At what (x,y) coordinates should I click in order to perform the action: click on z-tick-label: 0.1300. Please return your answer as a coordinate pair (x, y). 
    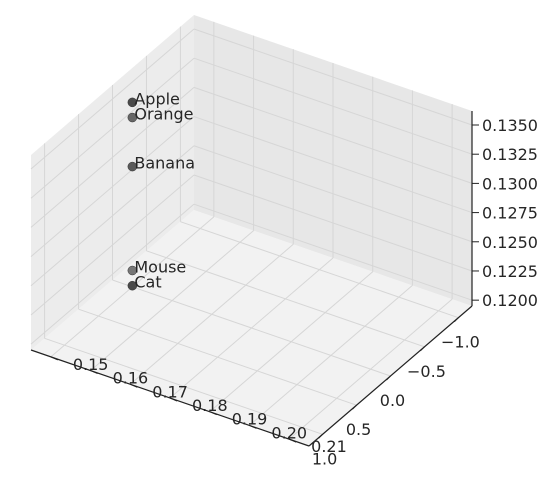
    Looking at the image, I should click on (510, 183).